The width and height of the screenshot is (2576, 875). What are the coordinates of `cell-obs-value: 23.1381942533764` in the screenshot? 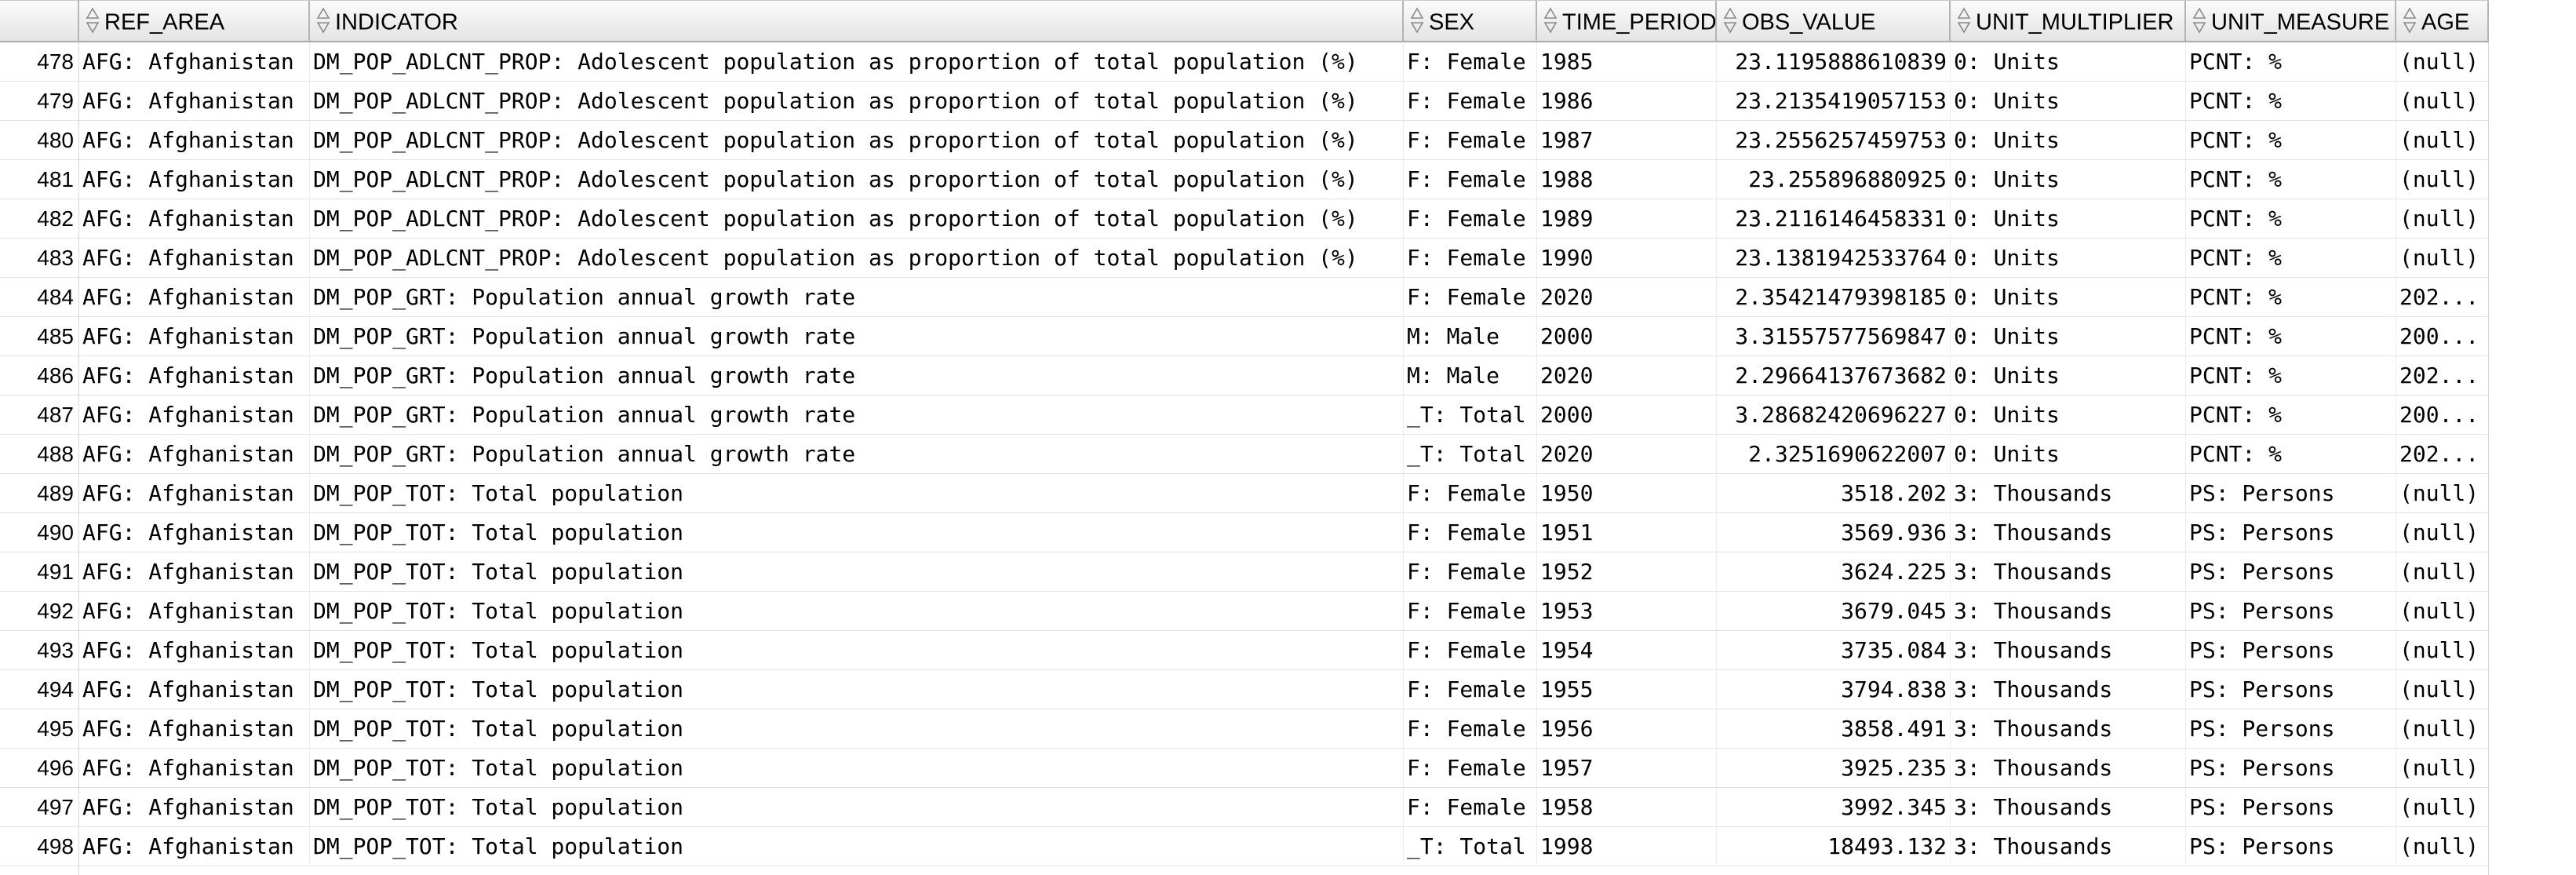 It's located at (1834, 258).